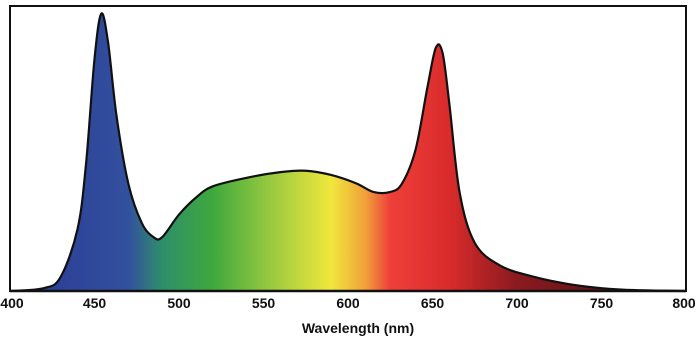 The image size is (696, 348). What do you see at coordinates (264, 303) in the screenshot?
I see `x-tick-label-550: 550` at bounding box center [264, 303].